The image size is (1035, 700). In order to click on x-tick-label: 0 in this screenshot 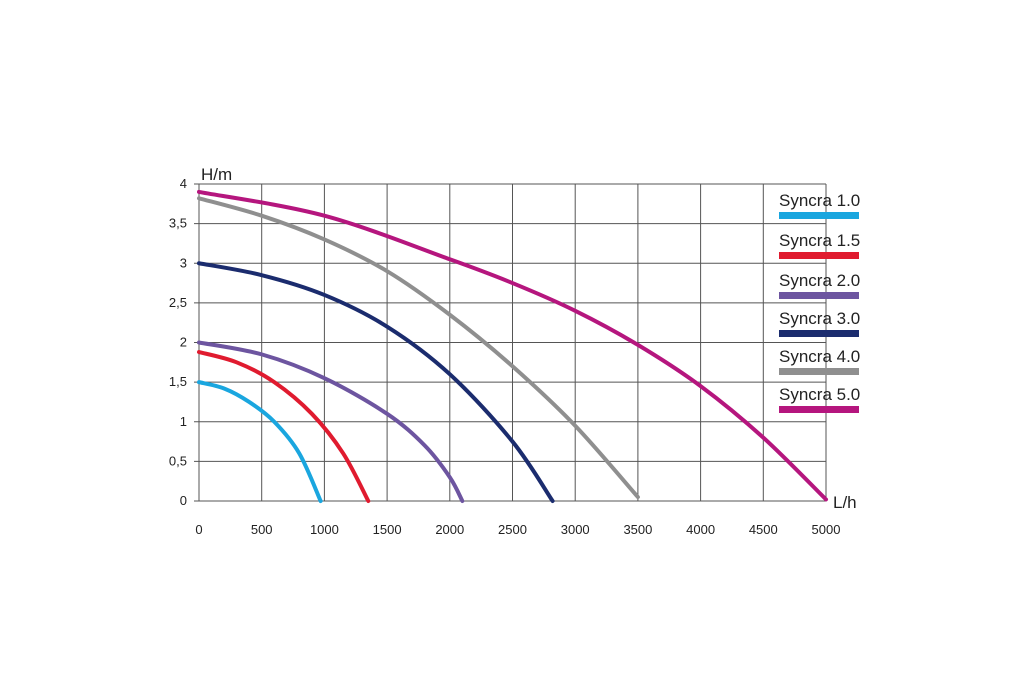, I will do `click(198, 529)`.